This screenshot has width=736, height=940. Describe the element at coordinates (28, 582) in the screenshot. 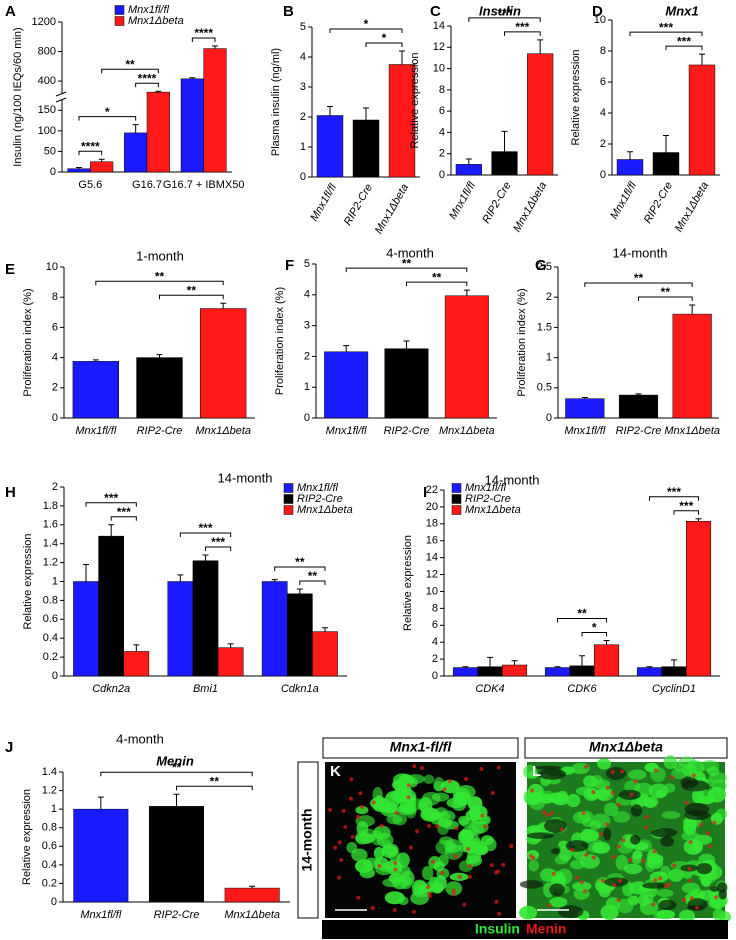

I see `y-axis-label: Relative expression` at that location.